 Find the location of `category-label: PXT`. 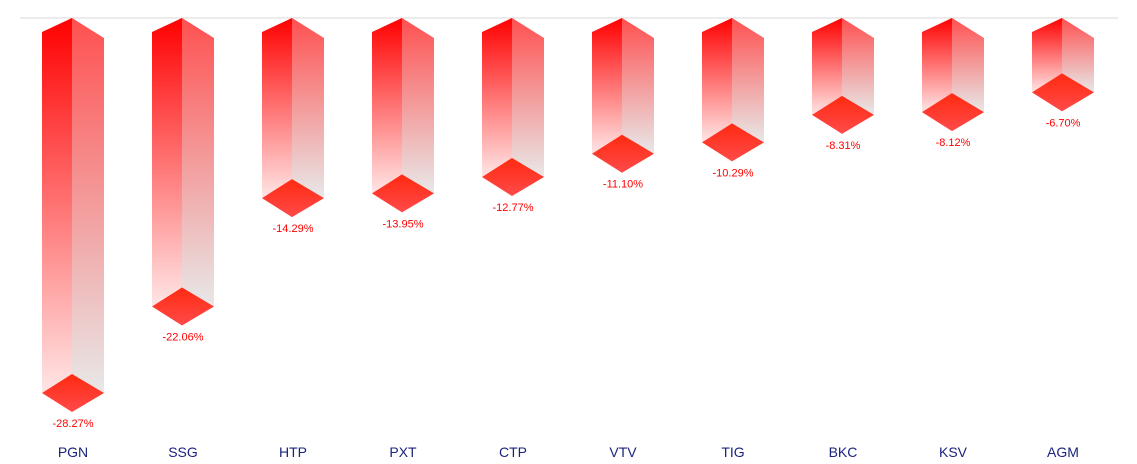

category-label: PXT is located at coordinates (403, 452).